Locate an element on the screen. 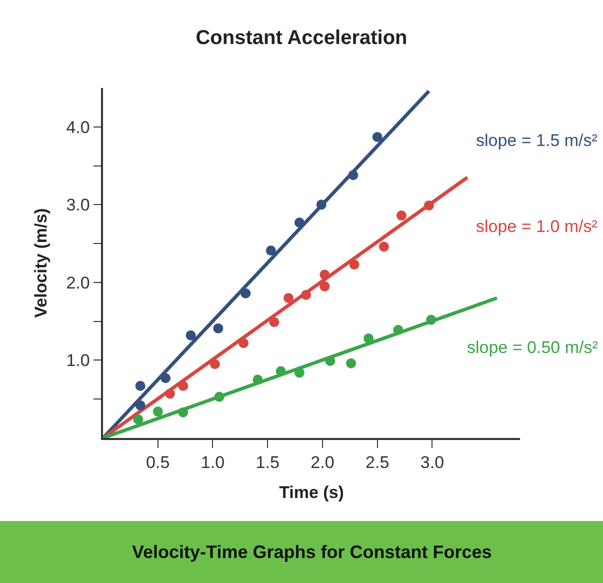 This screenshot has width=603, height=583. x-tick-label: 2.0 is located at coordinates (322, 462).